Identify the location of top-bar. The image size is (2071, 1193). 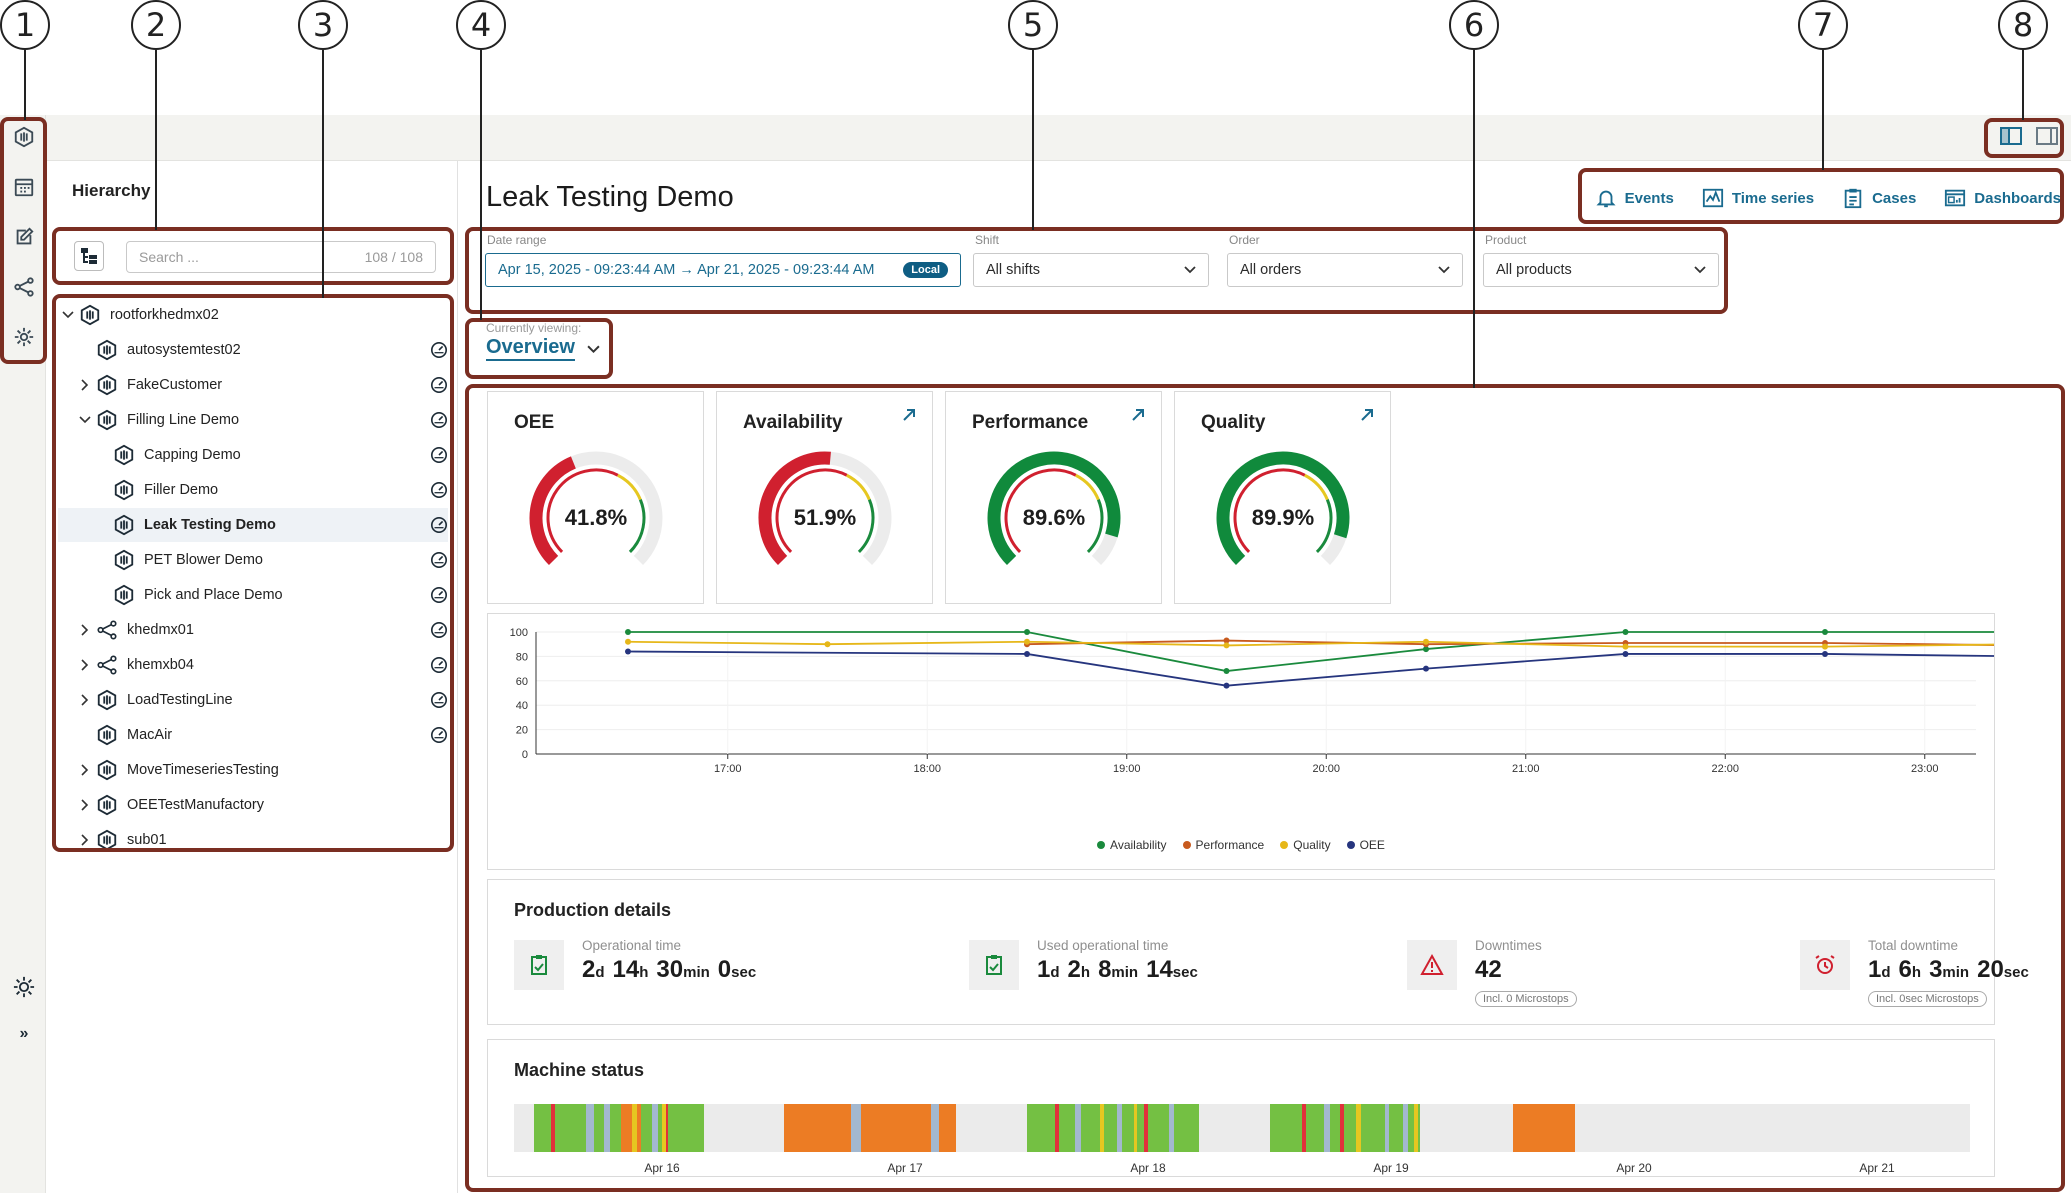
(1058, 138).